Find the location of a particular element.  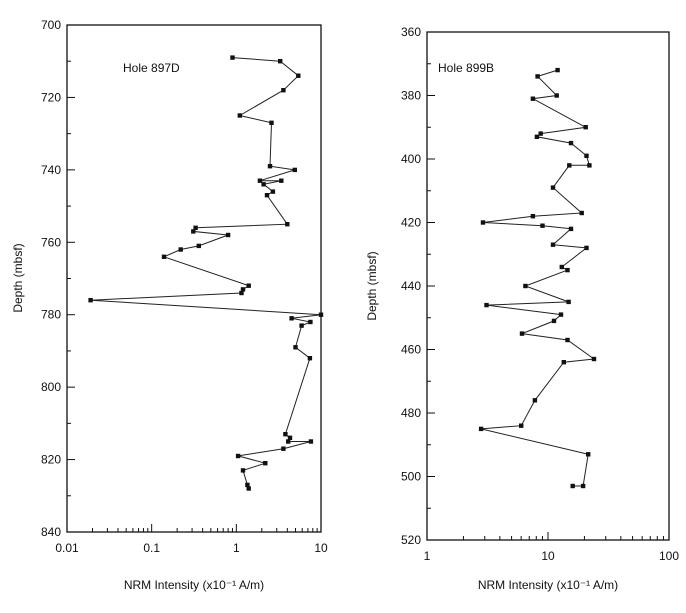

series-line is located at coordinates (538, 278).